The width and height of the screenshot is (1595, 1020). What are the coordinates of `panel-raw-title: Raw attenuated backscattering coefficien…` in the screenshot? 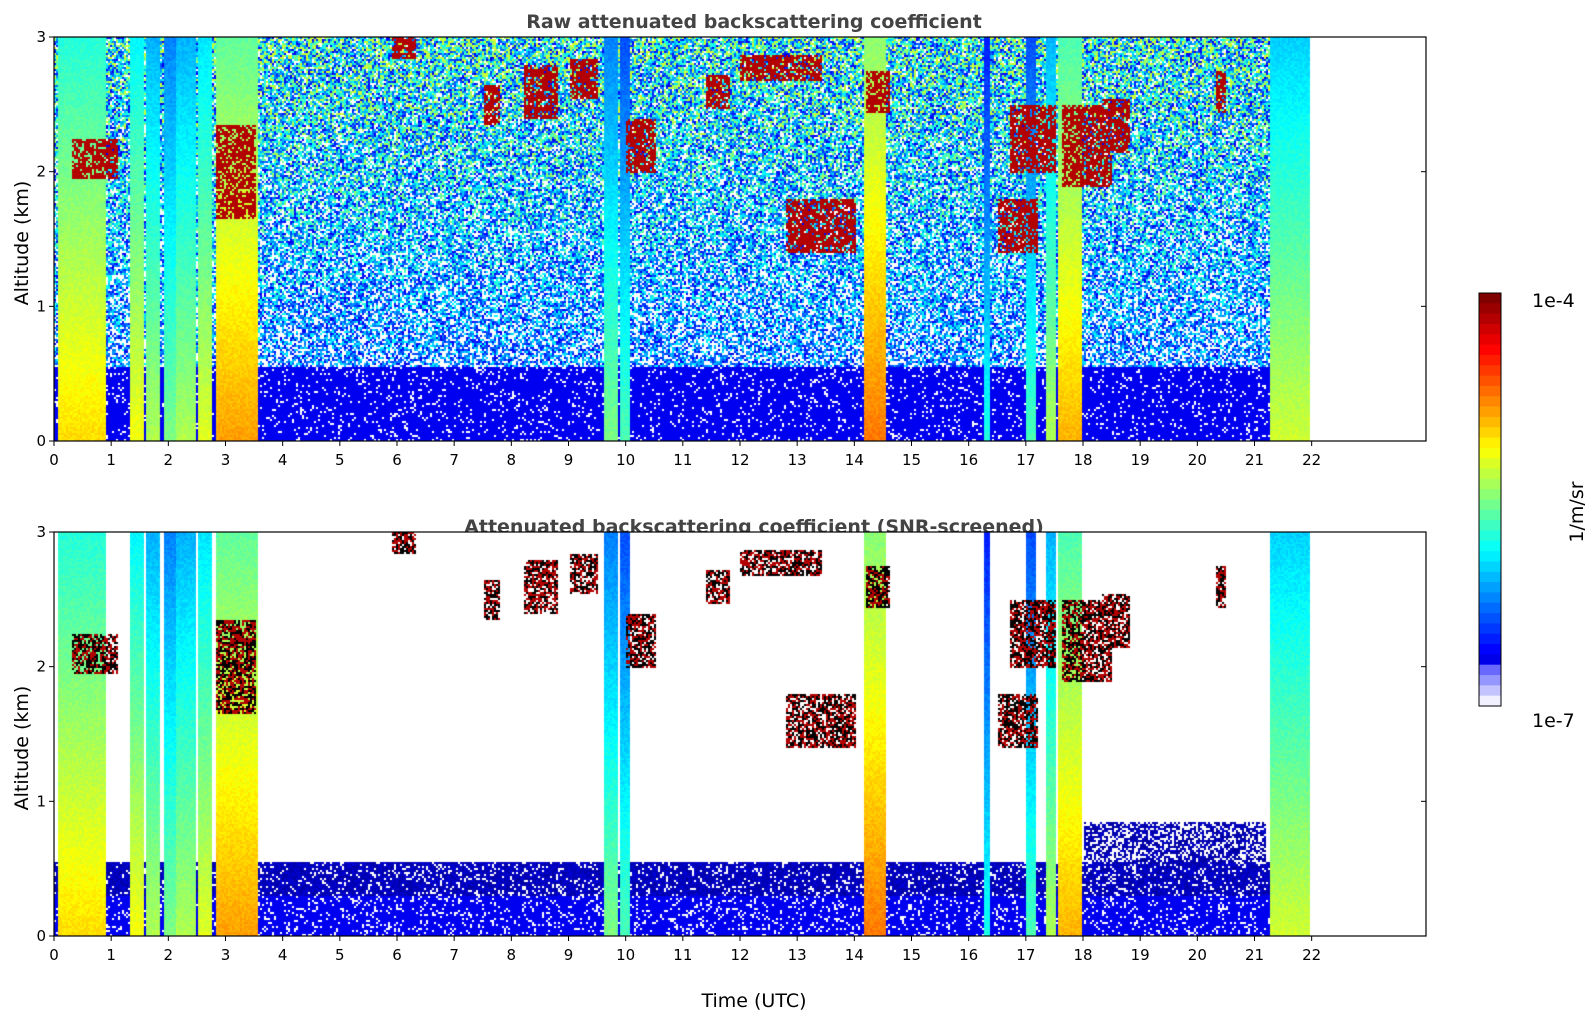 It's located at (754, 22).